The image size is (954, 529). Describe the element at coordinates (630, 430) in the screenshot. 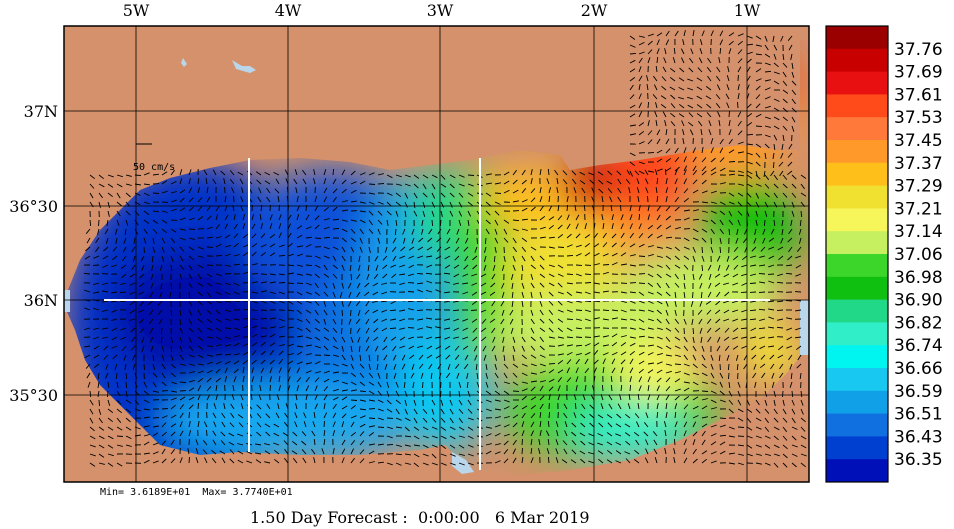

I see `field-blob` at that location.